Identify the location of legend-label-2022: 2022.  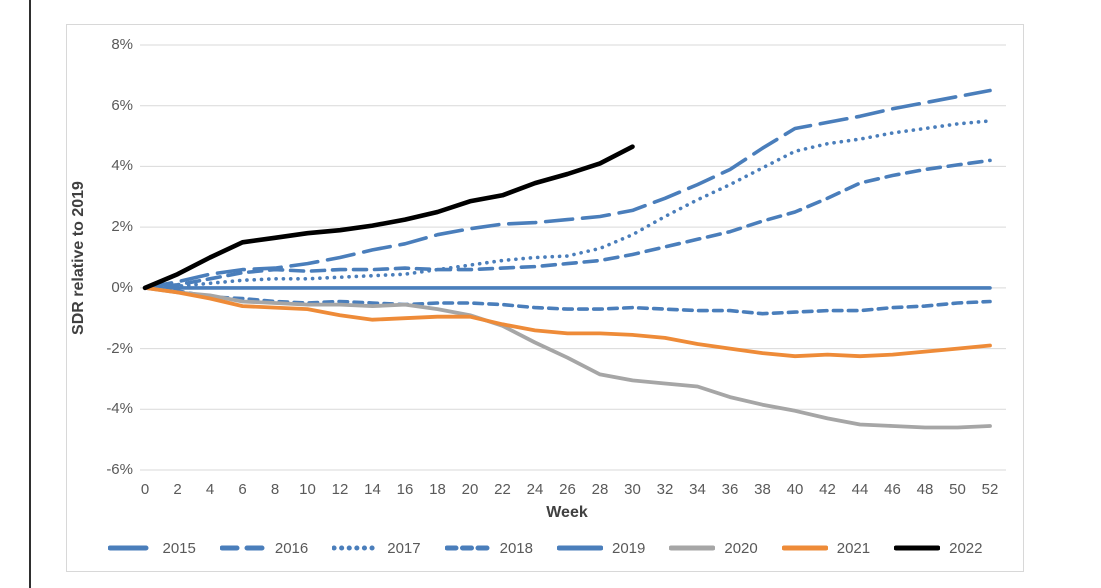
(966, 548).